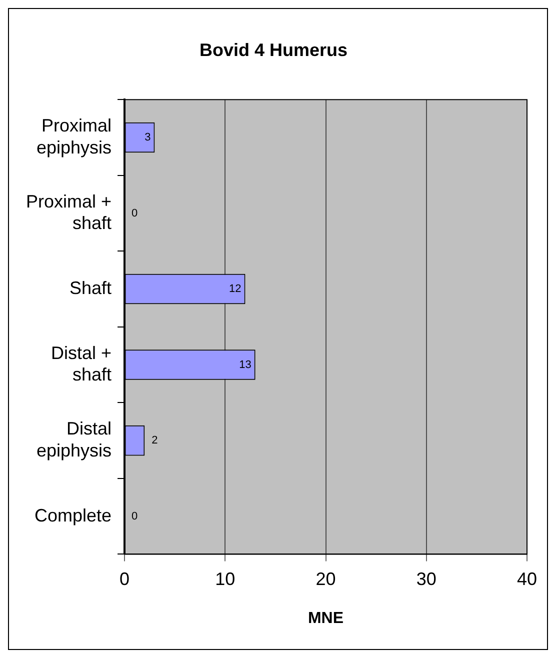  Describe the element at coordinates (155, 440) in the screenshot. I see `data-label: 2` at that location.